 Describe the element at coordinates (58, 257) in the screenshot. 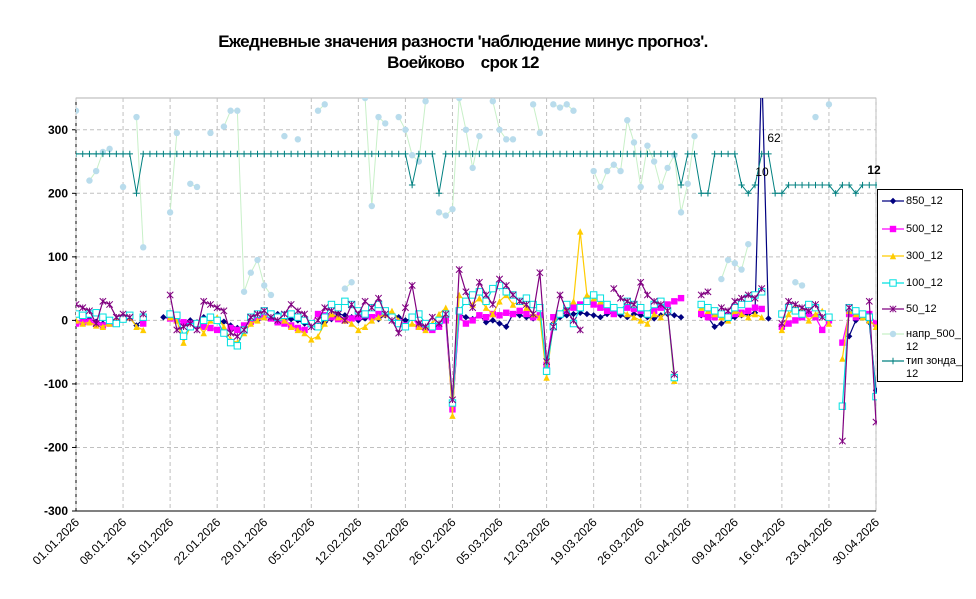

I see `y-tick-label: 100` at that location.